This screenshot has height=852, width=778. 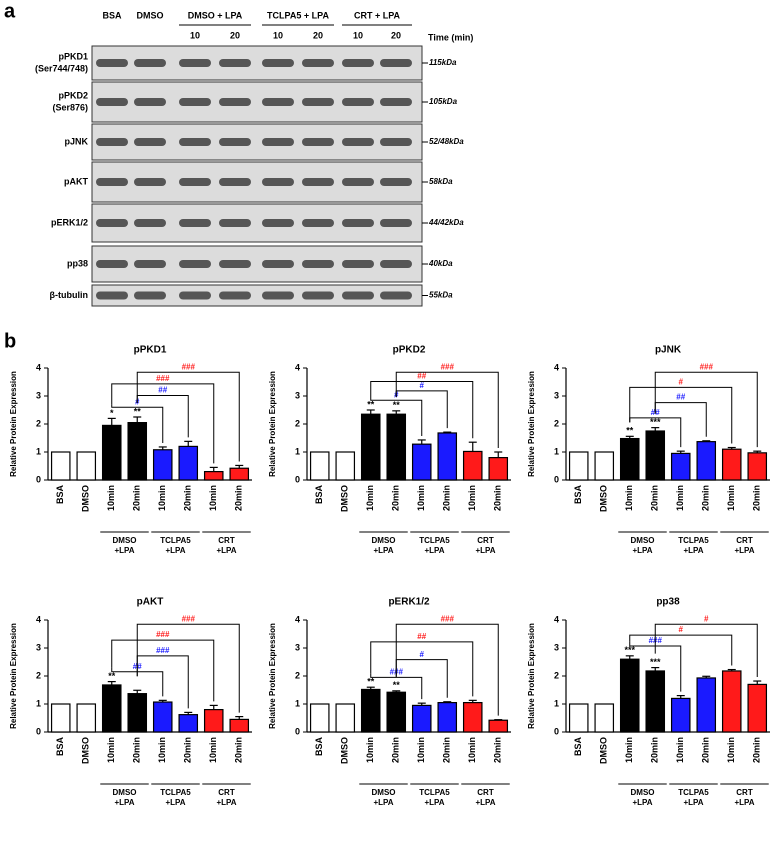 I want to click on bracket-label: #, so click(x=681, y=382).